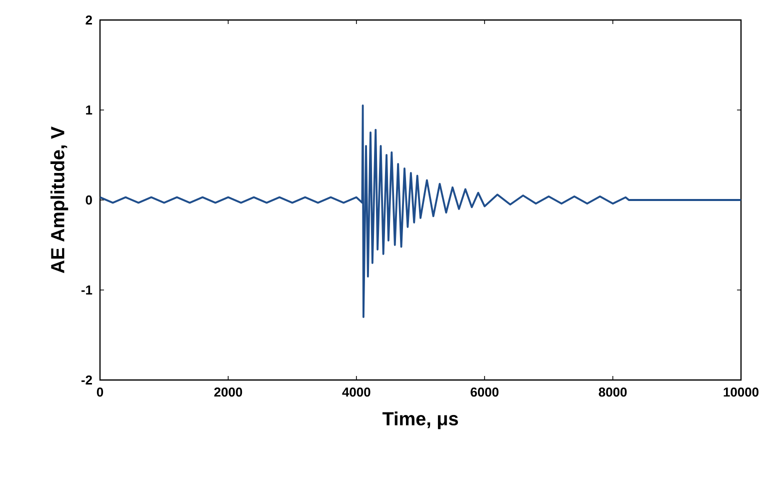 The width and height of the screenshot is (782, 501). Describe the element at coordinates (59, 200) in the screenshot. I see `y-axis-title: AE Amplitude, V` at that location.